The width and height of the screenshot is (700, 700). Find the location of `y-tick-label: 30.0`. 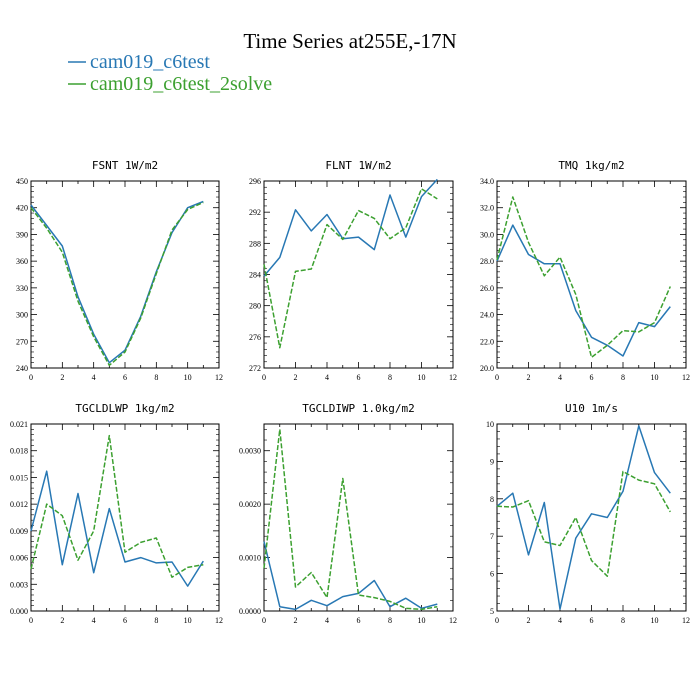

y-tick-label: 30.0 is located at coordinates (487, 234).